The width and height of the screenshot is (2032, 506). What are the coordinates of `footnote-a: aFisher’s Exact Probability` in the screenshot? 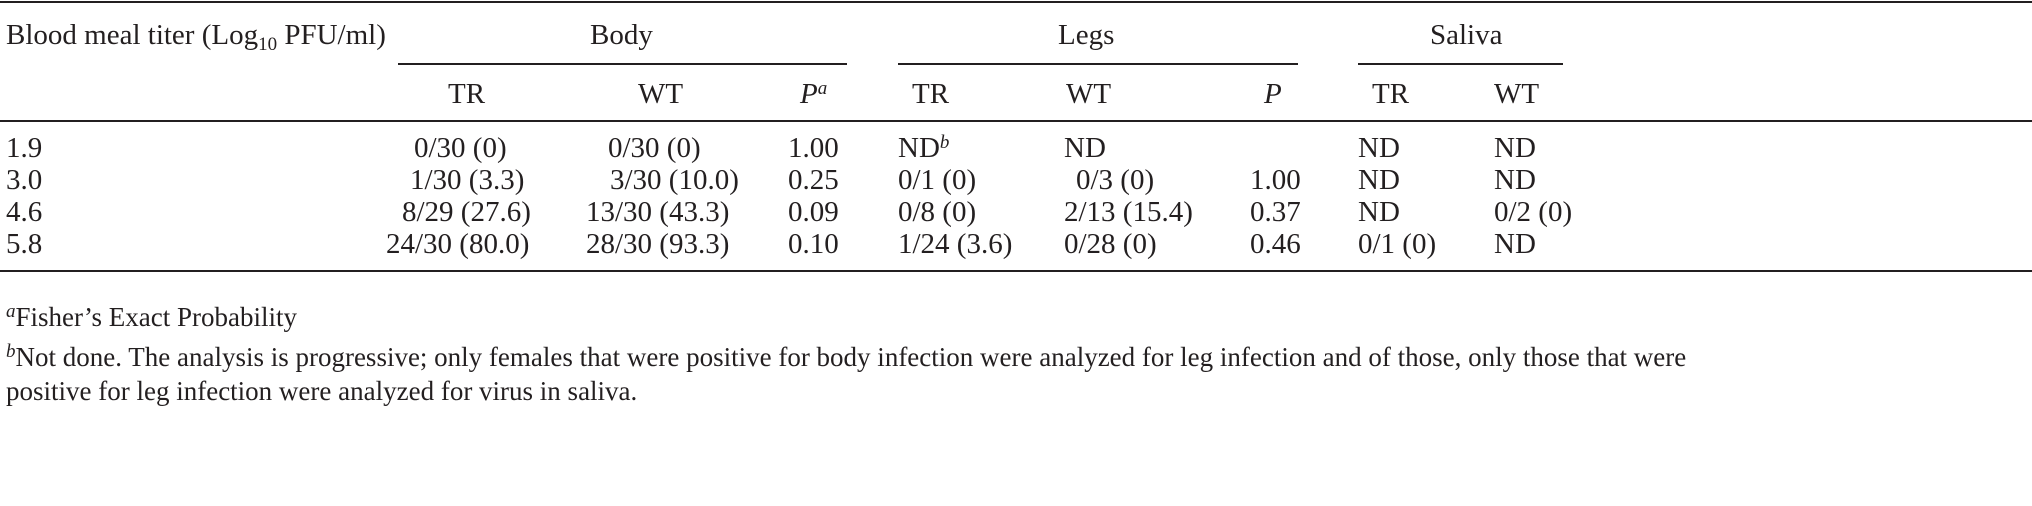 It's located at (151, 316).